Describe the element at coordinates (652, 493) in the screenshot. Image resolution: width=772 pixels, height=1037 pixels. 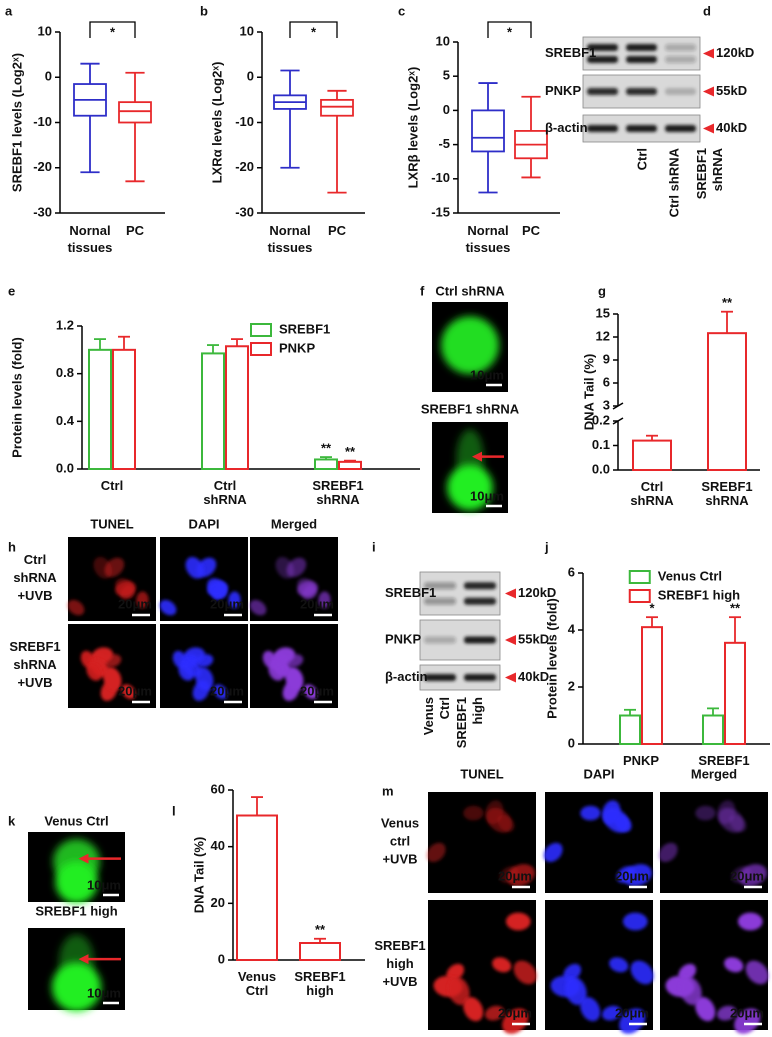
I see `x-tick-label: Ctrl shRNA` at that location.